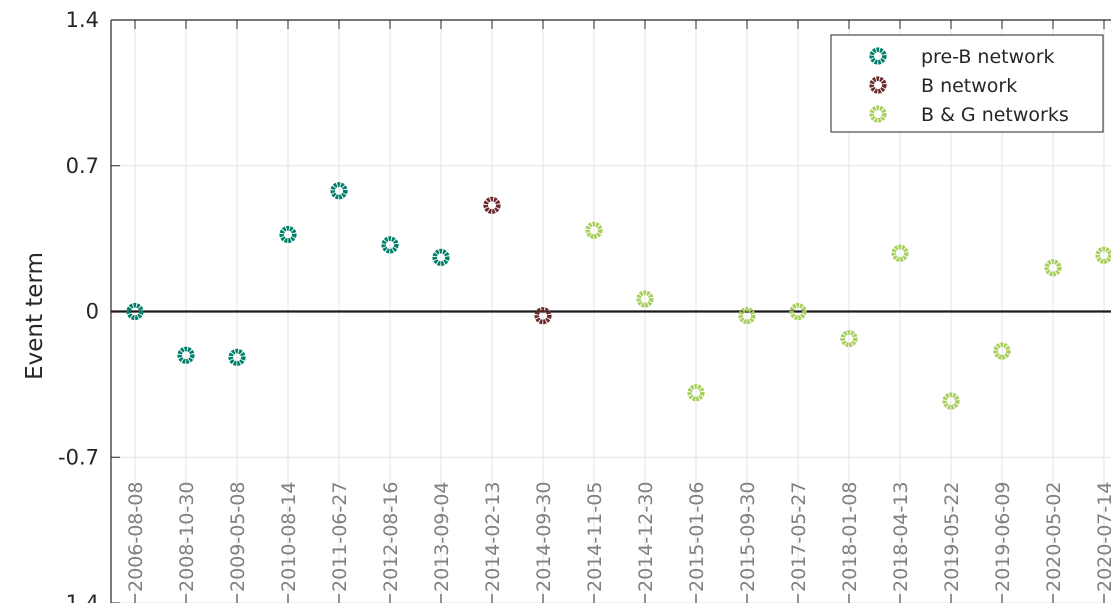  I want to click on y-tick-label: -1.4, so click(78, 597).